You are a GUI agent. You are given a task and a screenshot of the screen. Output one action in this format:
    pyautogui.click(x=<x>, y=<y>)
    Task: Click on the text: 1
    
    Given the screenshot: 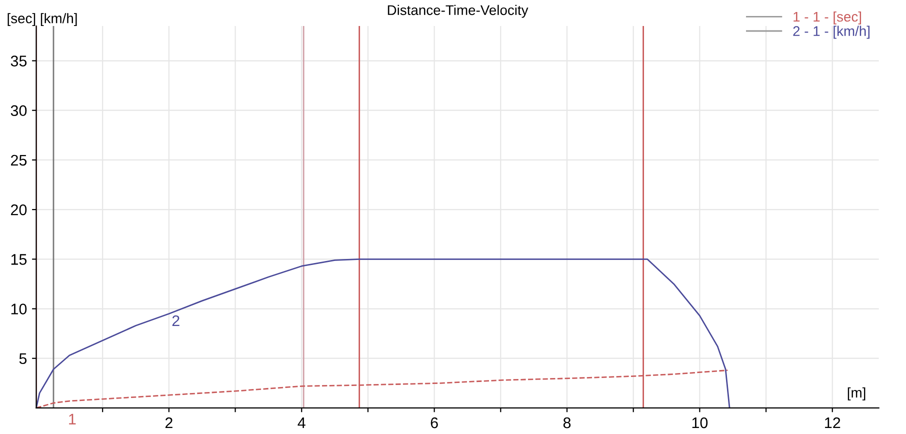 What is the action you would take?
    pyautogui.click(x=72, y=419)
    